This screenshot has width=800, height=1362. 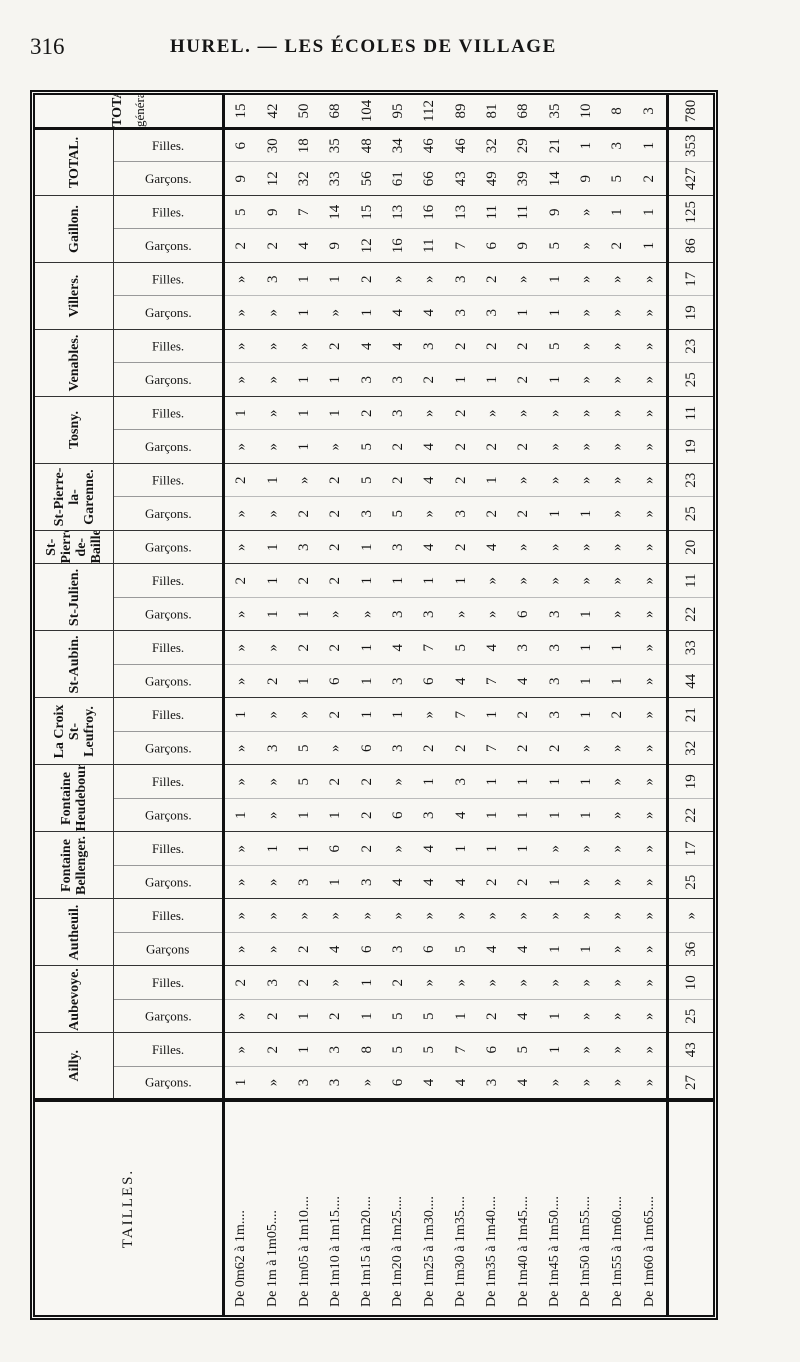 What do you see at coordinates (524, 145) in the screenshot?
I see `cell: 29` at bounding box center [524, 145].